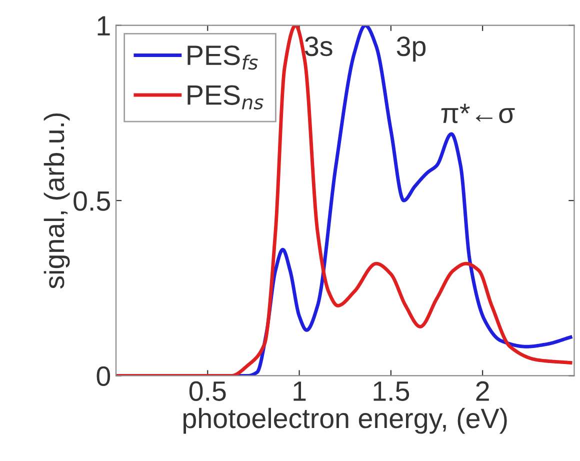 The height and width of the screenshot is (461, 580). What do you see at coordinates (57, 201) in the screenshot?
I see `y-axis-title: signal, (arb.u.)` at bounding box center [57, 201].